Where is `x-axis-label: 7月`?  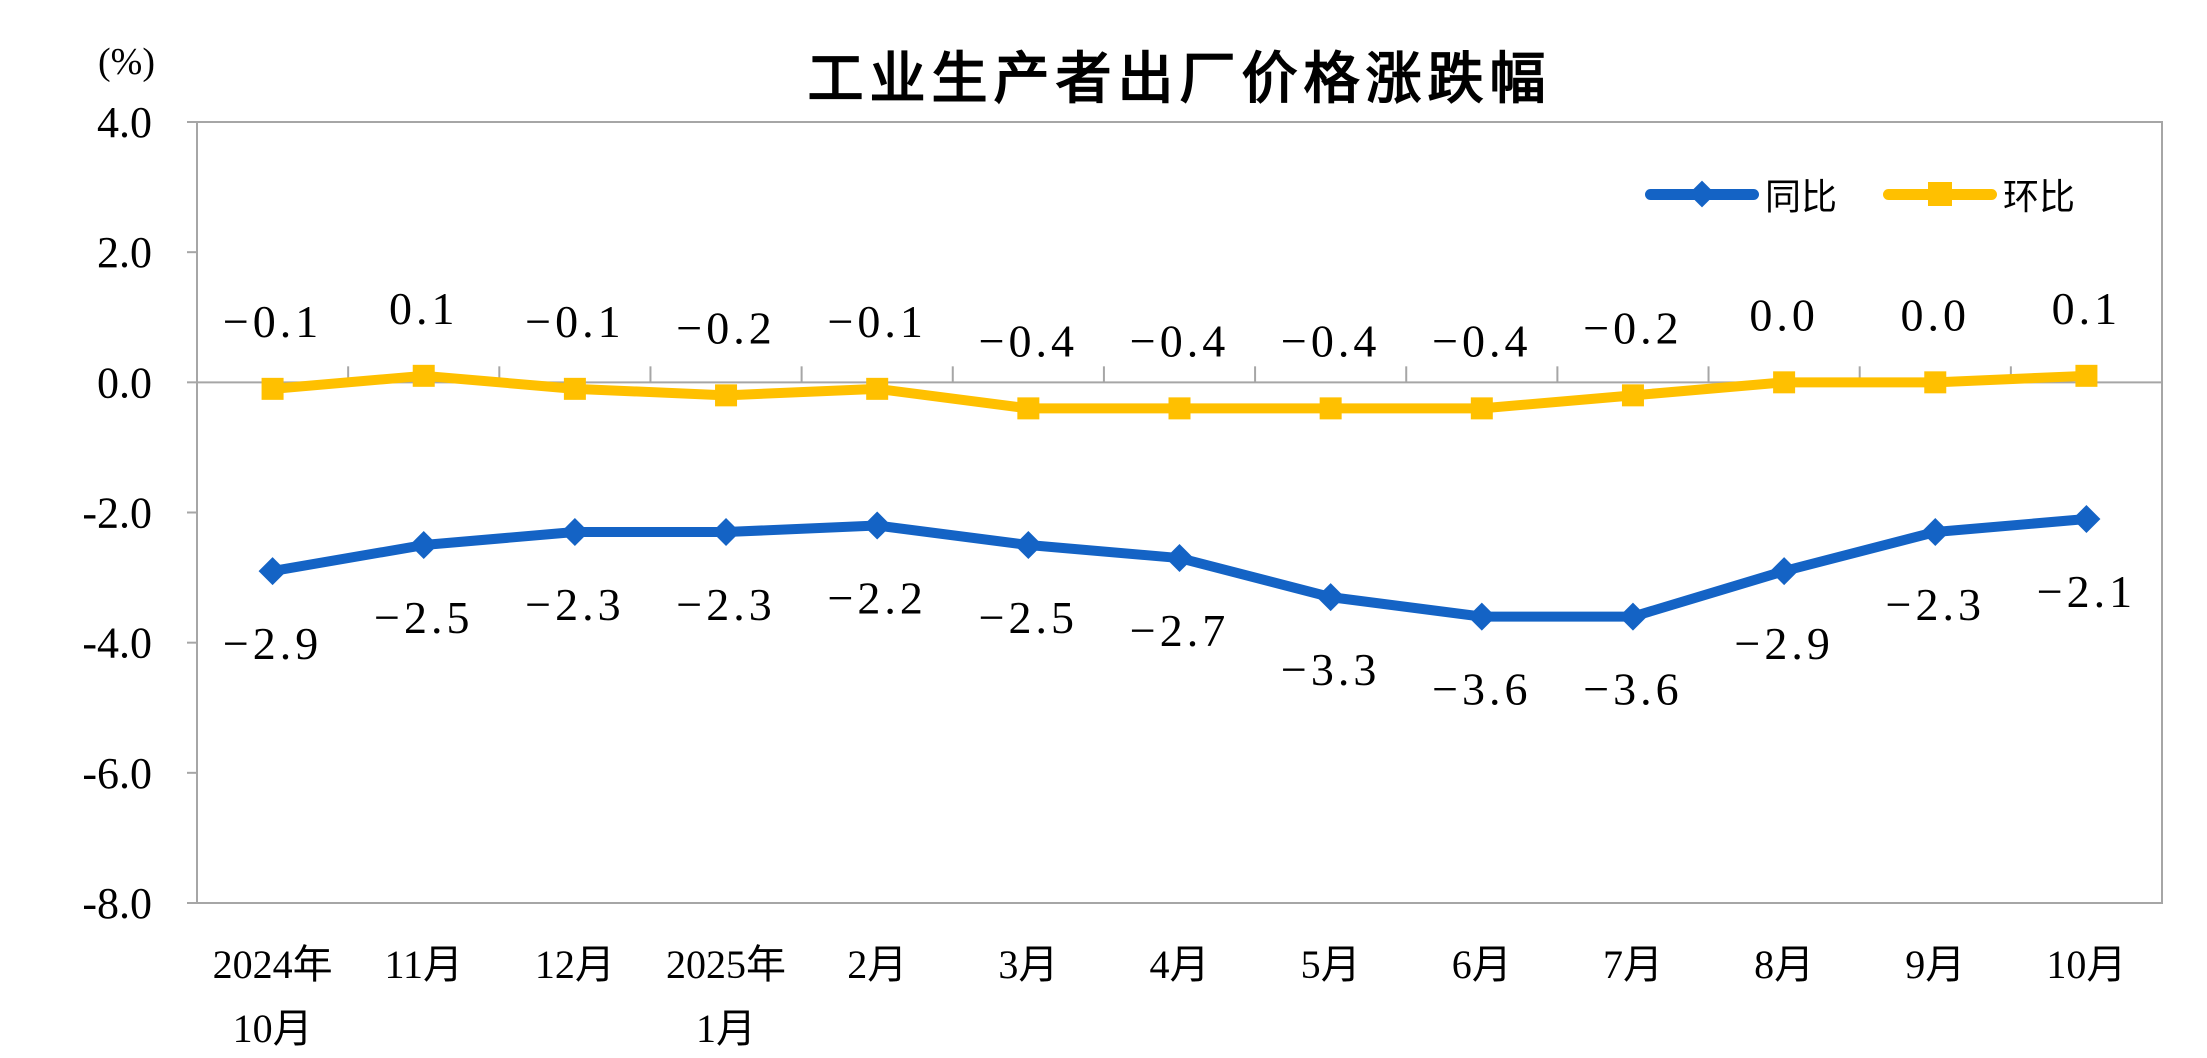
x-axis-label: 7月 is located at coordinates (1633, 964).